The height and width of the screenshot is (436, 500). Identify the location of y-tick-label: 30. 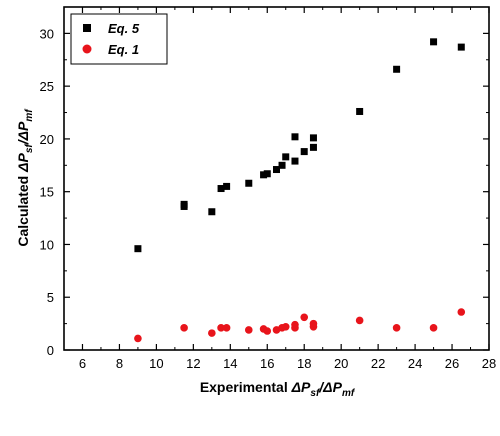
(47, 33).